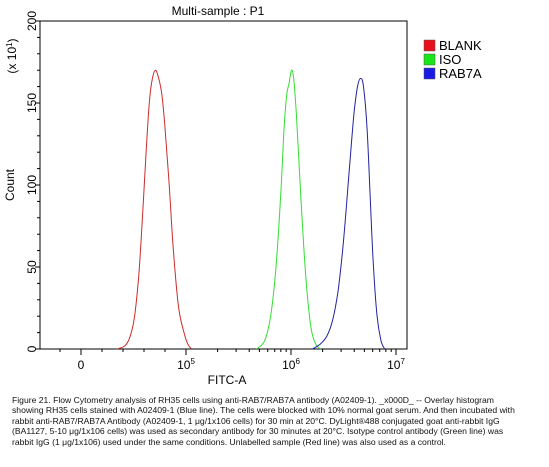  What do you see at coordinates (396, 364) in the screenshot?
I see `x-tick-label: 10⁷` at bounding box center [396, 364].